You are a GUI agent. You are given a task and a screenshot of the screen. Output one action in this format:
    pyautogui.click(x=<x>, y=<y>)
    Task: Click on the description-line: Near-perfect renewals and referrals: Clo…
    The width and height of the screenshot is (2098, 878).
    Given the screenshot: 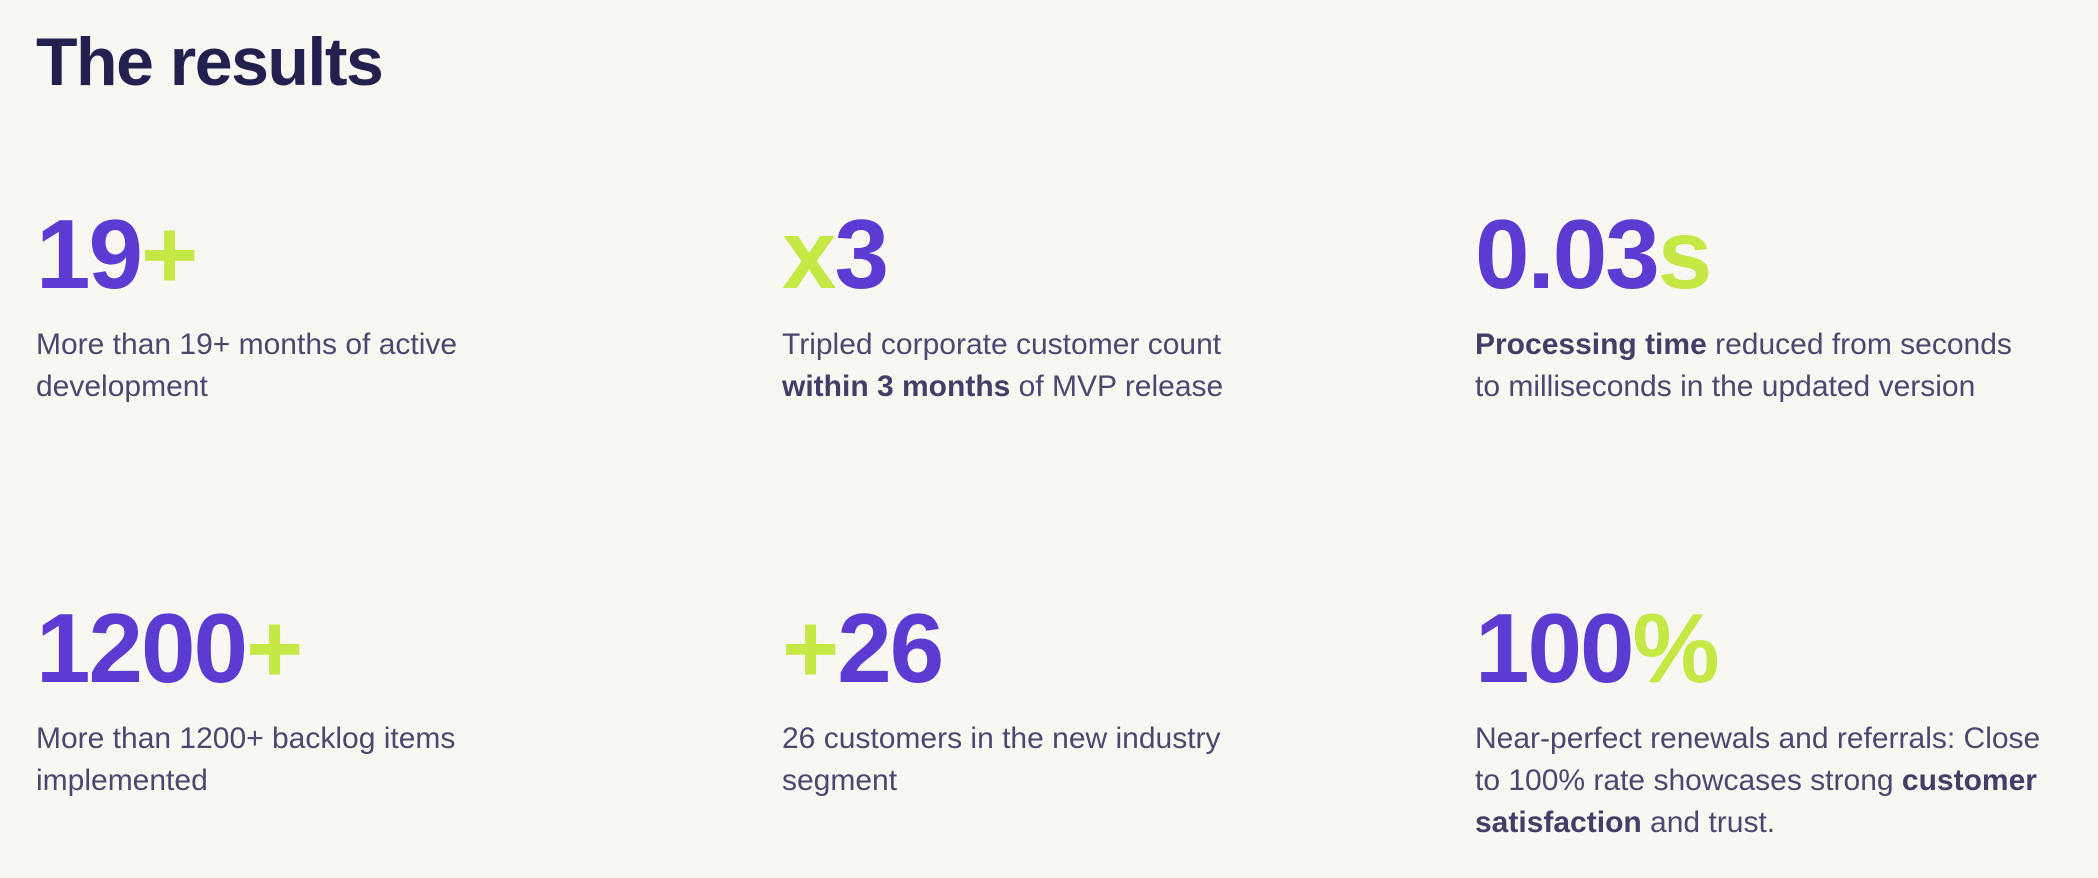 What is the action you would take?
    pyautogui.click(x=1758, y=738)
    